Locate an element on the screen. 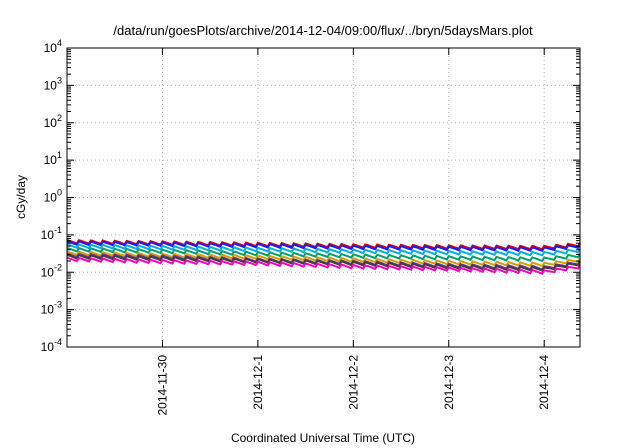  series-group is located at coordinates (323, 257).